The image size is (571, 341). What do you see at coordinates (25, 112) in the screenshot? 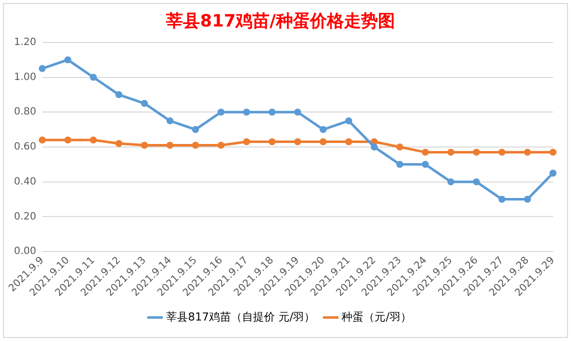
I see `y-tick-label: 0.80` at bounding box center [25, 112].